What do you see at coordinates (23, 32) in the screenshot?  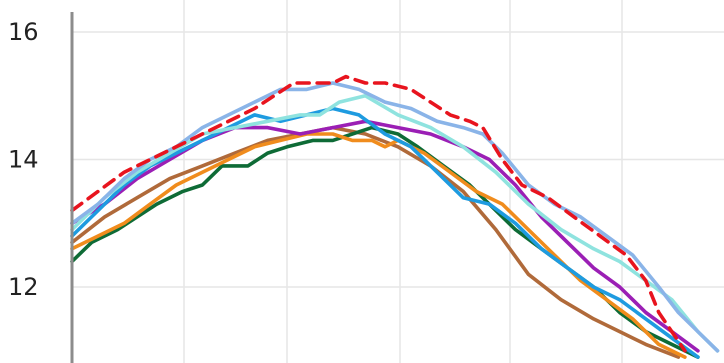 I see `y-tick-label: 16` at bounding box center [23, 32].